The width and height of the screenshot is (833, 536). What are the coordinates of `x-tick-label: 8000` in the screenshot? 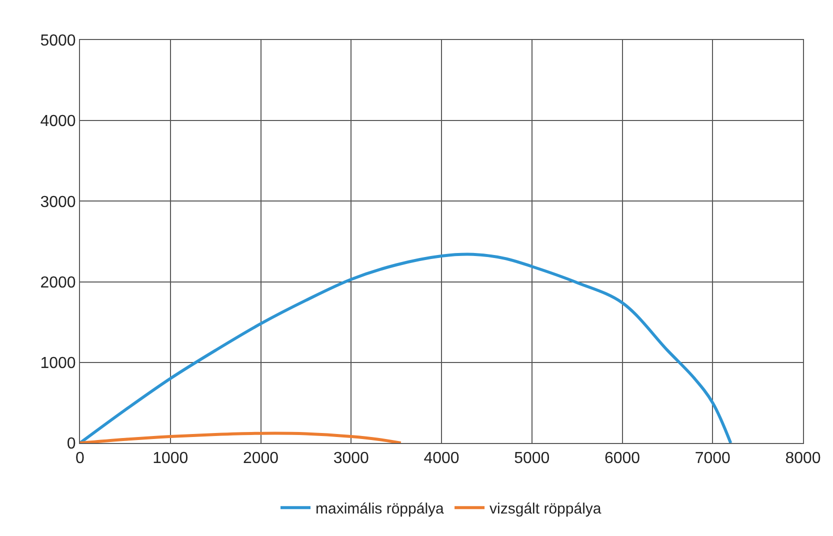 It's located at (803, 459).